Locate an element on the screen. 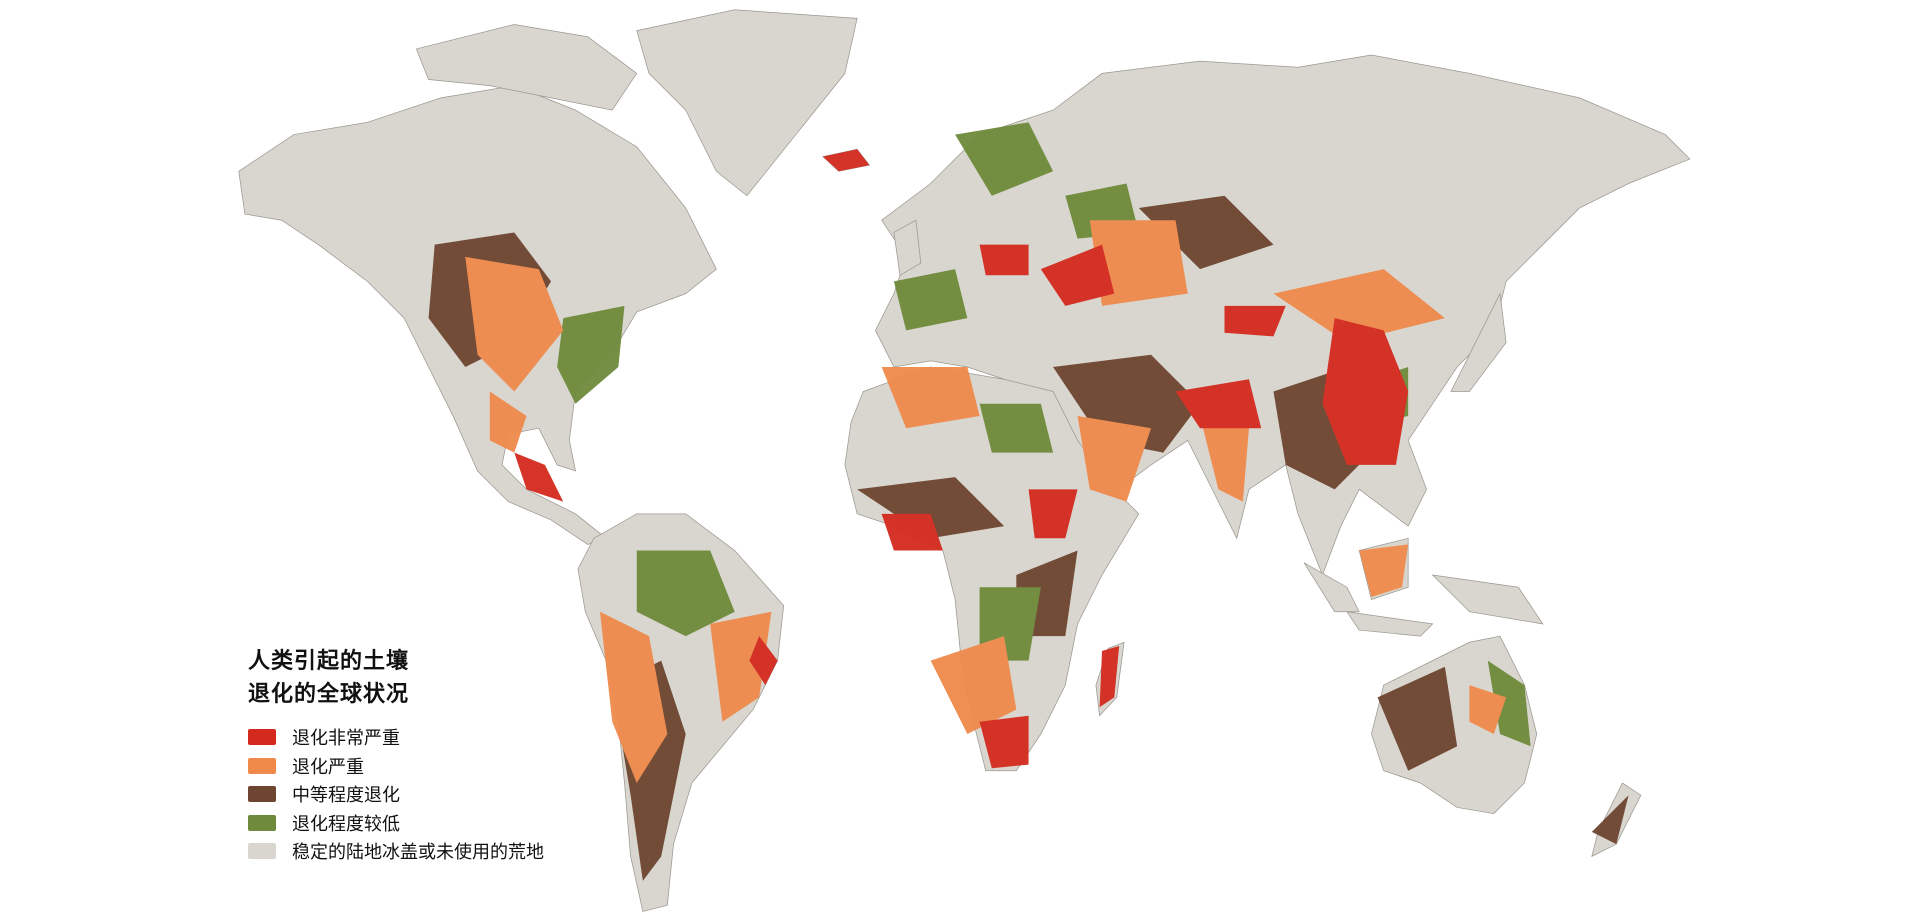  legend-list: 退化非常严重 退化严重 中等程度退化 退化程度较低 稳定的陆地冰盖或未使用的荒地 is located at coordinates (396, 794).